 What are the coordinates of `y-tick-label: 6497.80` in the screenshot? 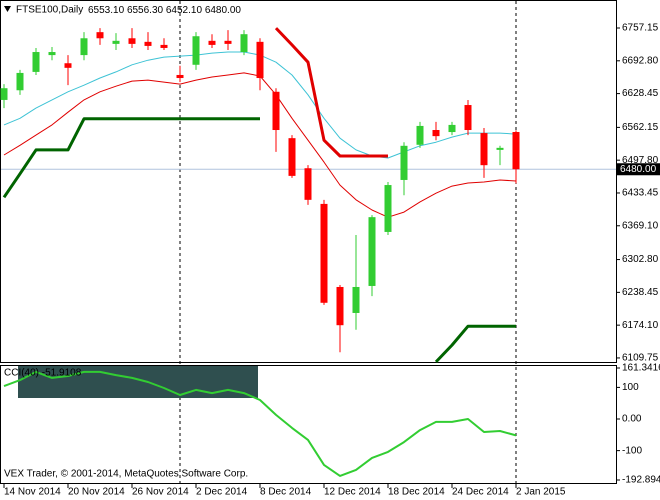 It's located at (640, 160).